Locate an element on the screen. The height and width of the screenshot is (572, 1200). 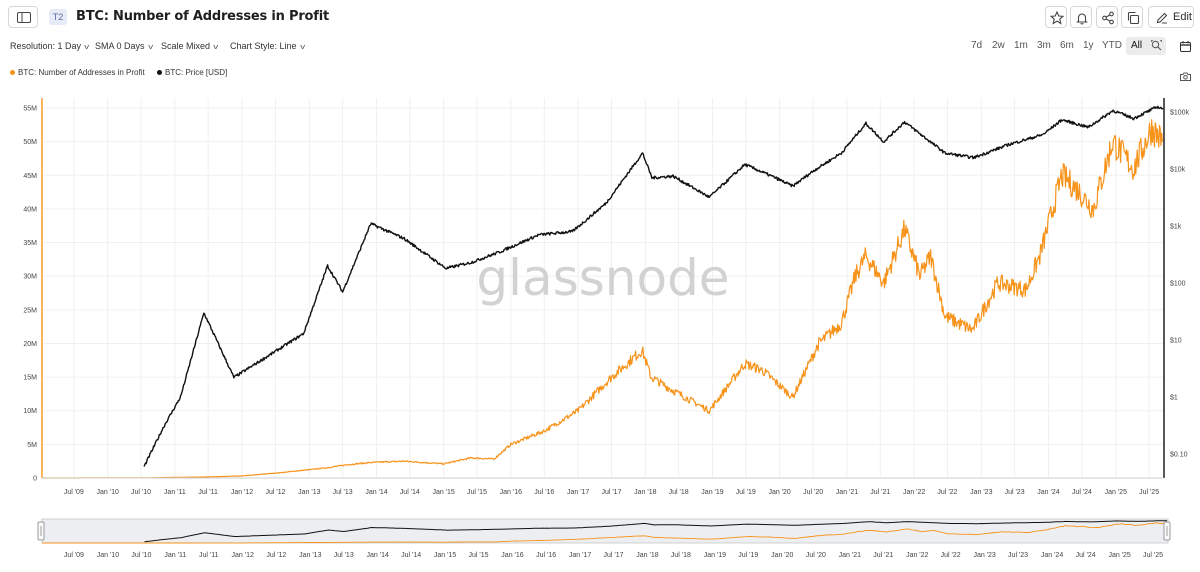
copy-icon is located at coordinates (1133, 18).